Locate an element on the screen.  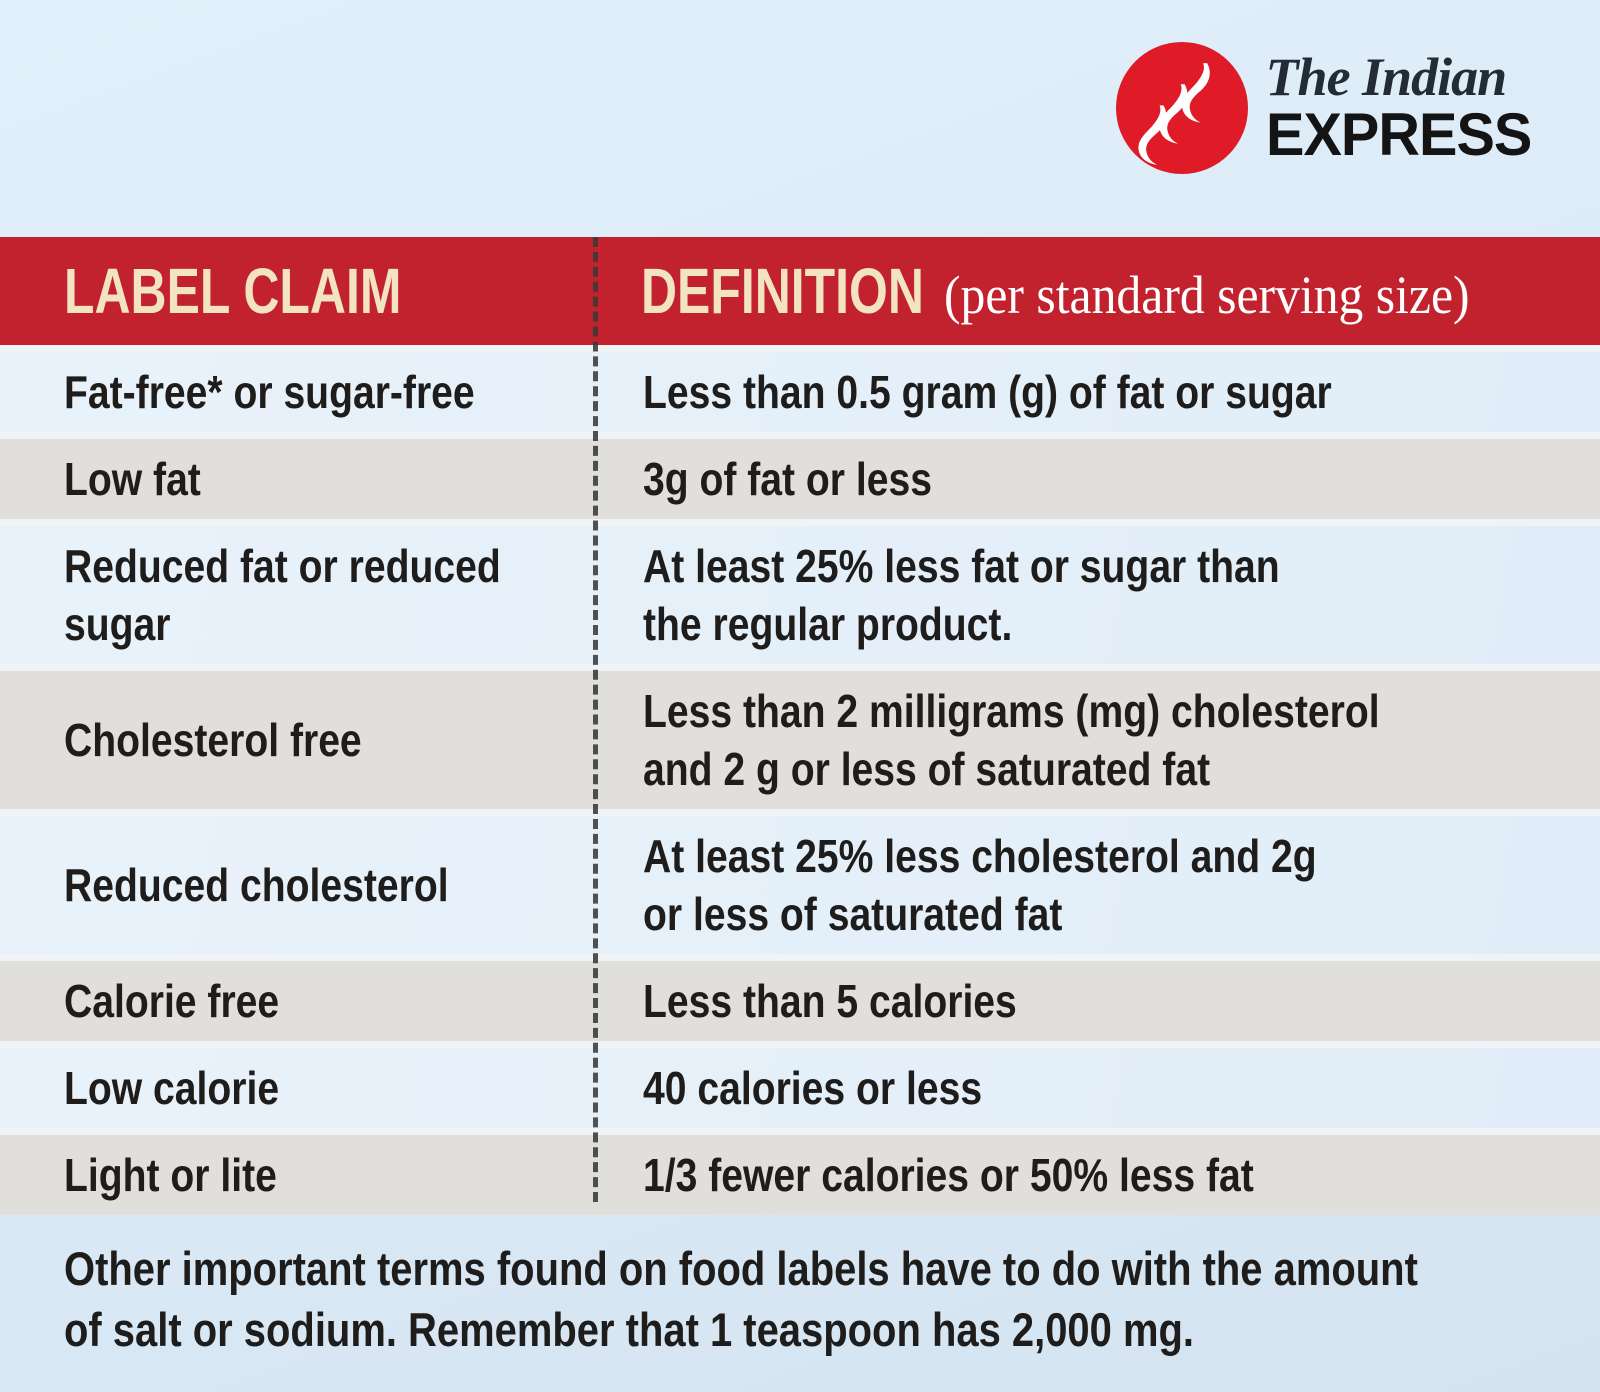
table-row: Low fat 3g of fat or less is located at coordinates (800, 479).